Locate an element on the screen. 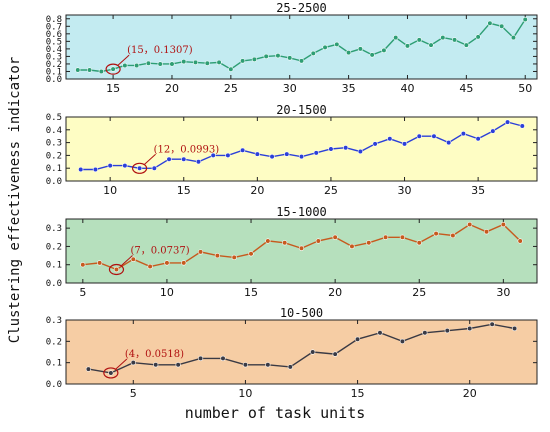 Image resolution: width=550 pixels, height=432 pixels. annotation-label: (12，0.0993) is located at coordinates (187, 149).